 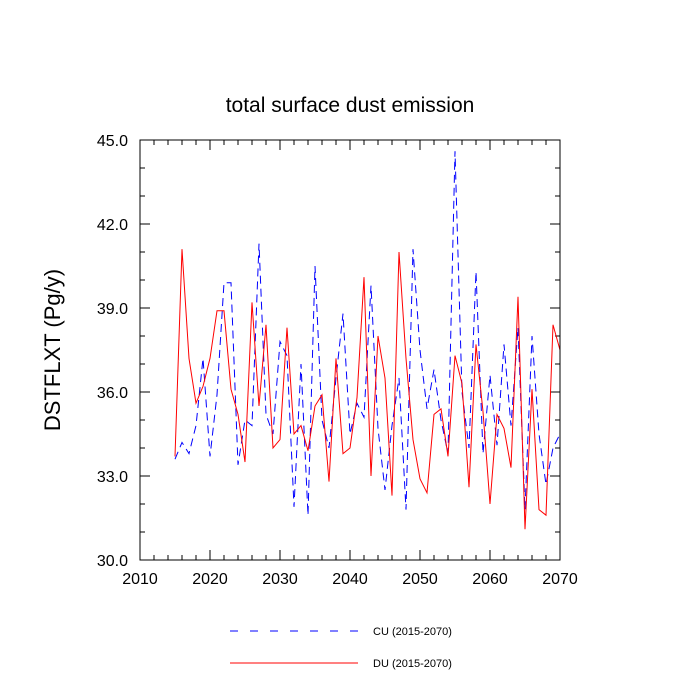 I want to click on legend-label-du: DU (2015-2070), so click(x=412, y=664).